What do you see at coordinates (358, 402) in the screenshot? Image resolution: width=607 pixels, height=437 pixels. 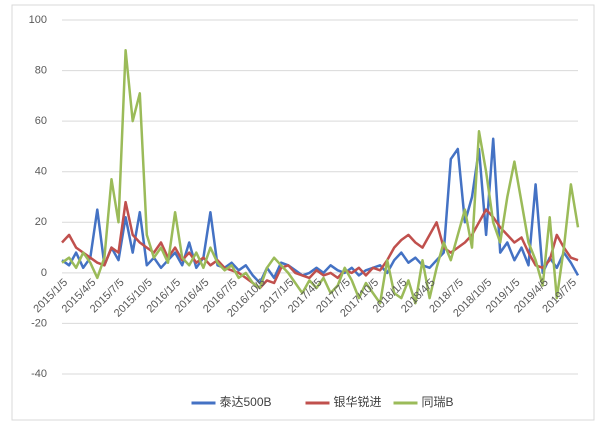 I see `legend-label: 银华锐进` at bounding box center [358, 402].